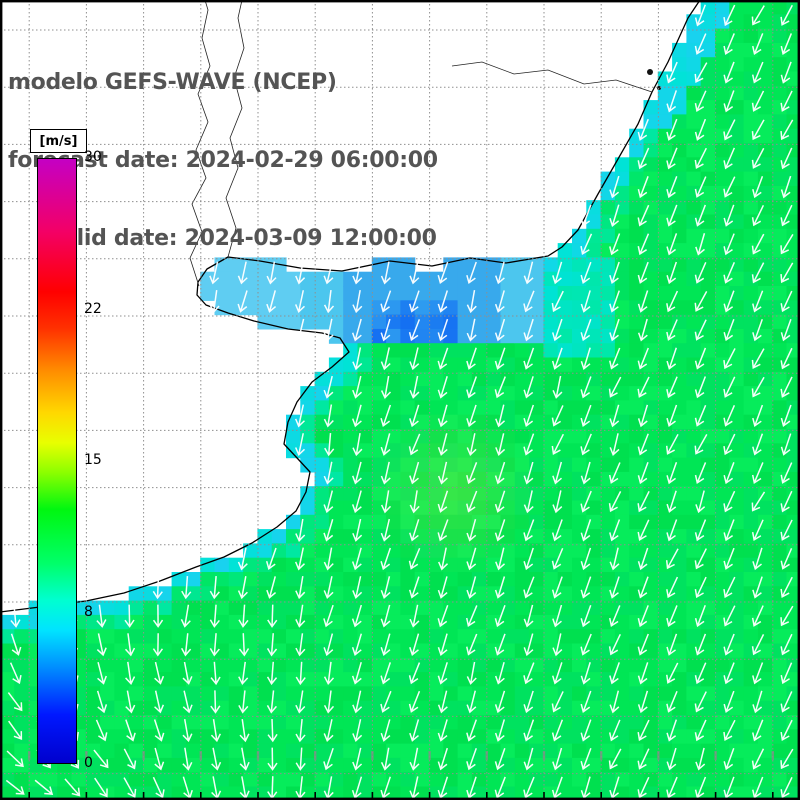 Image resolution: width=800 pixels, height=800 pixels. What do you see at coordinates (58, 141) in the screenshot?
I see `colorbar-unit-label: [m/s]` at bounding box center [58, 141].